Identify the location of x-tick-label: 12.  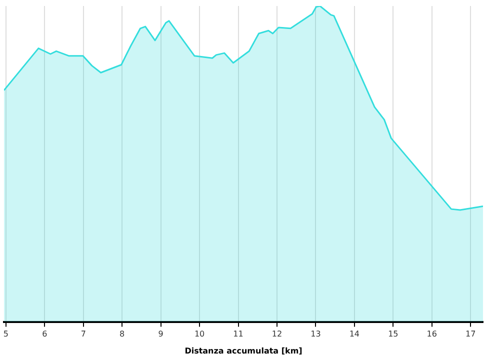
(277, 334).